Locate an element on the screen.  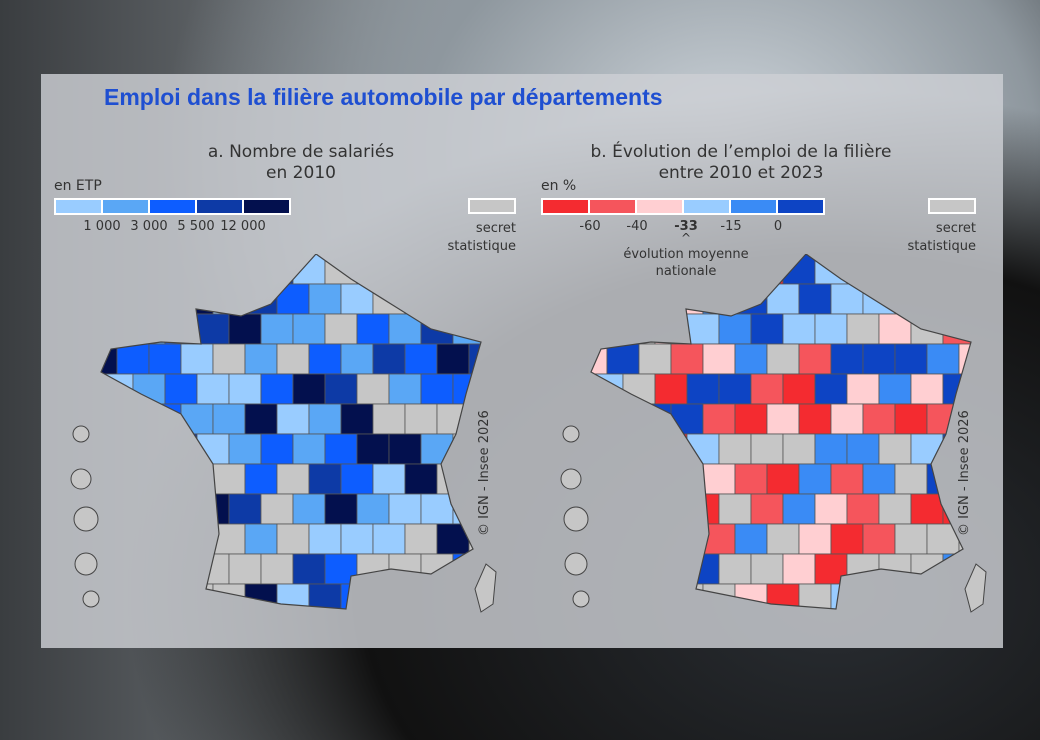
legend-tick: -15 is located at coordinates (731, 226).